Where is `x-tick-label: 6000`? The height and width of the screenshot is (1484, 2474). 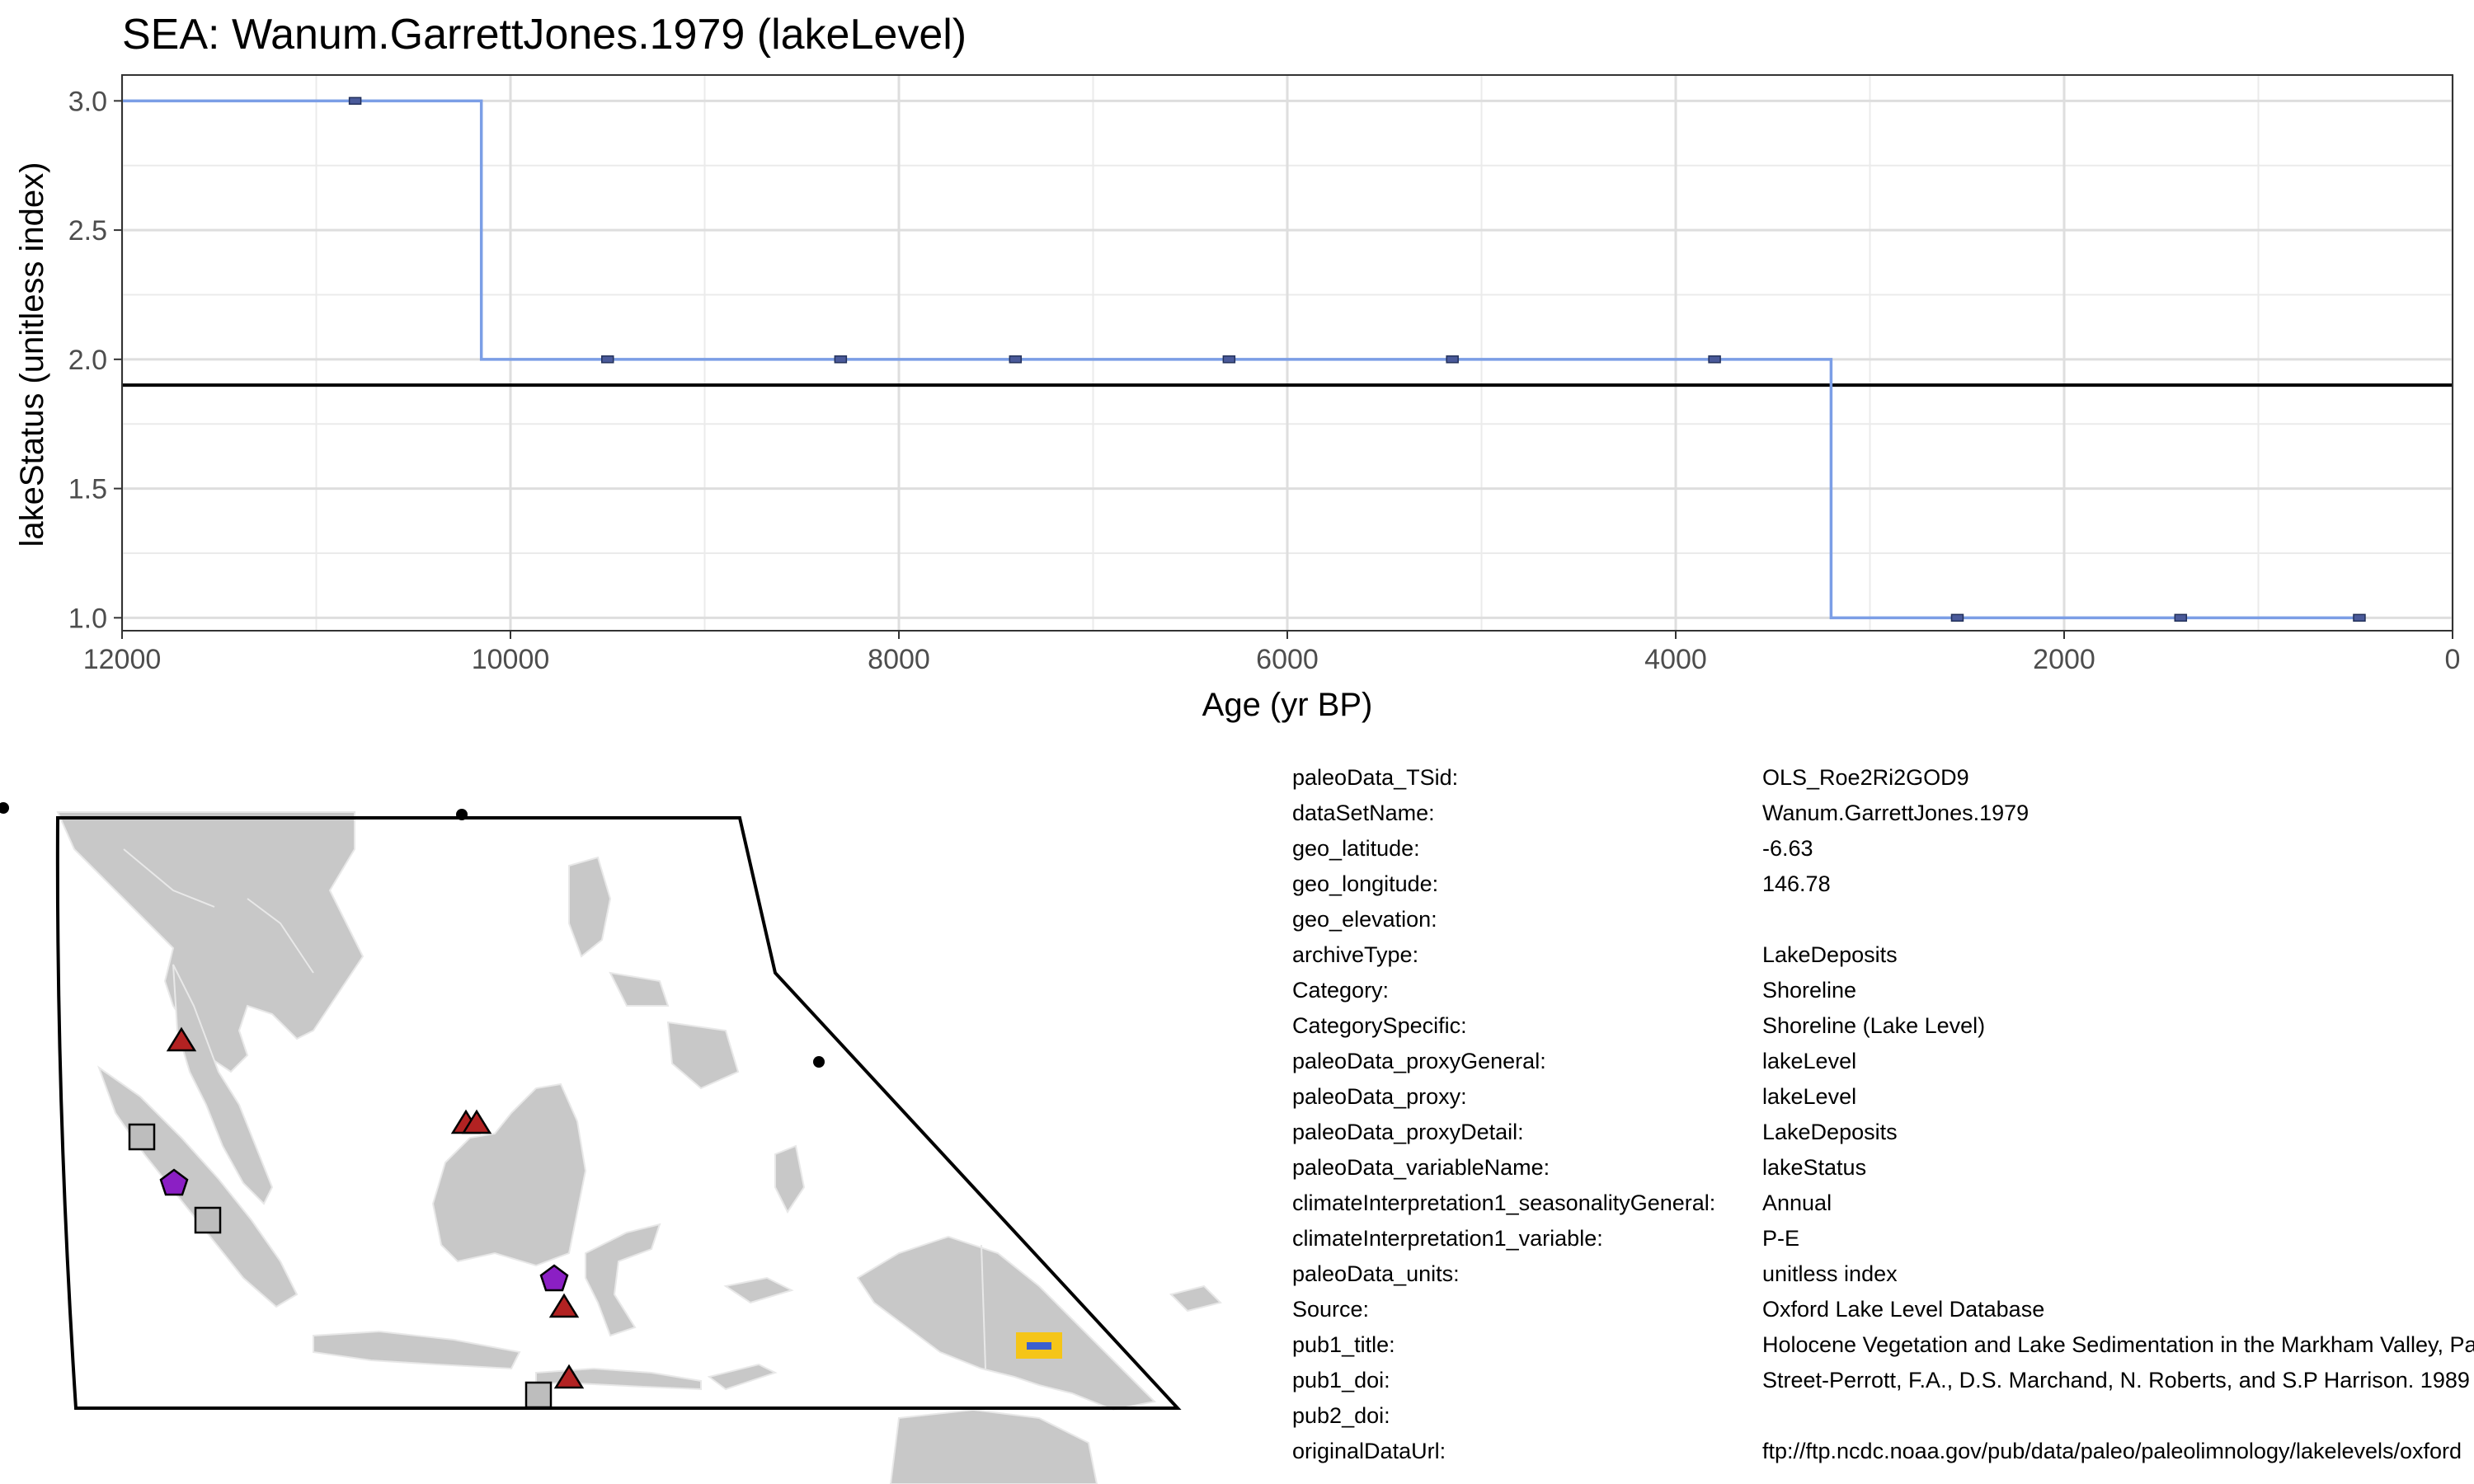 x-tick-label: 6000 is located at coordinates (1287, 659).